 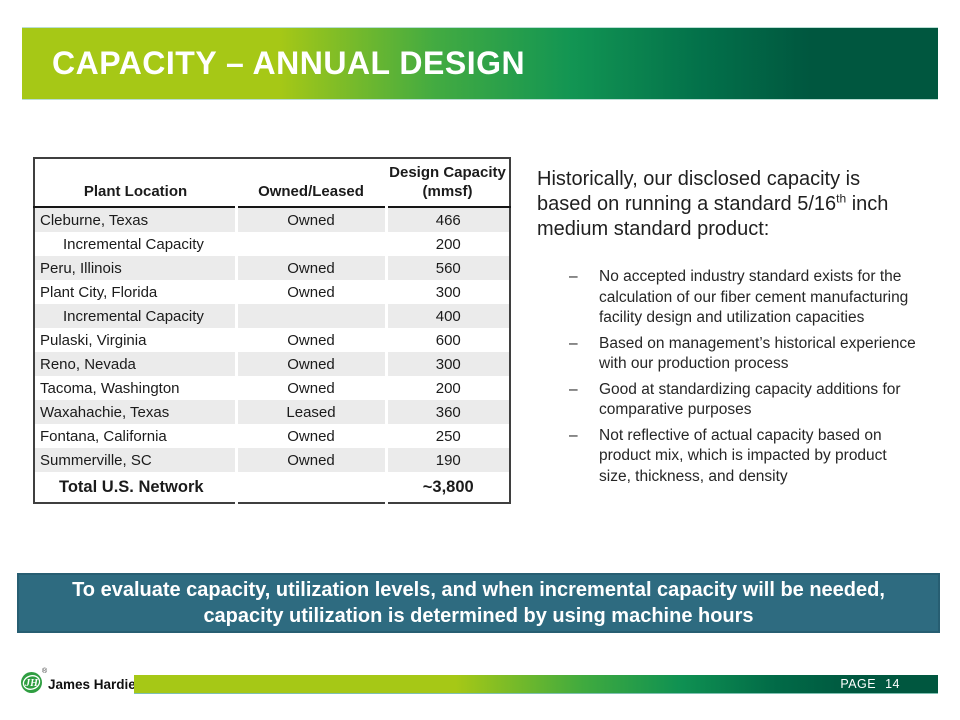 I want to click on table-row: Cleburne, Texas Owned 466, so click(x=272, y=219).